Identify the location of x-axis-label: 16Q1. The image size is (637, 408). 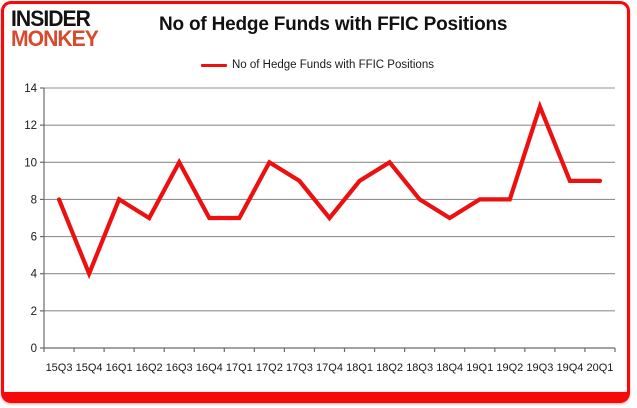
(119, 368).